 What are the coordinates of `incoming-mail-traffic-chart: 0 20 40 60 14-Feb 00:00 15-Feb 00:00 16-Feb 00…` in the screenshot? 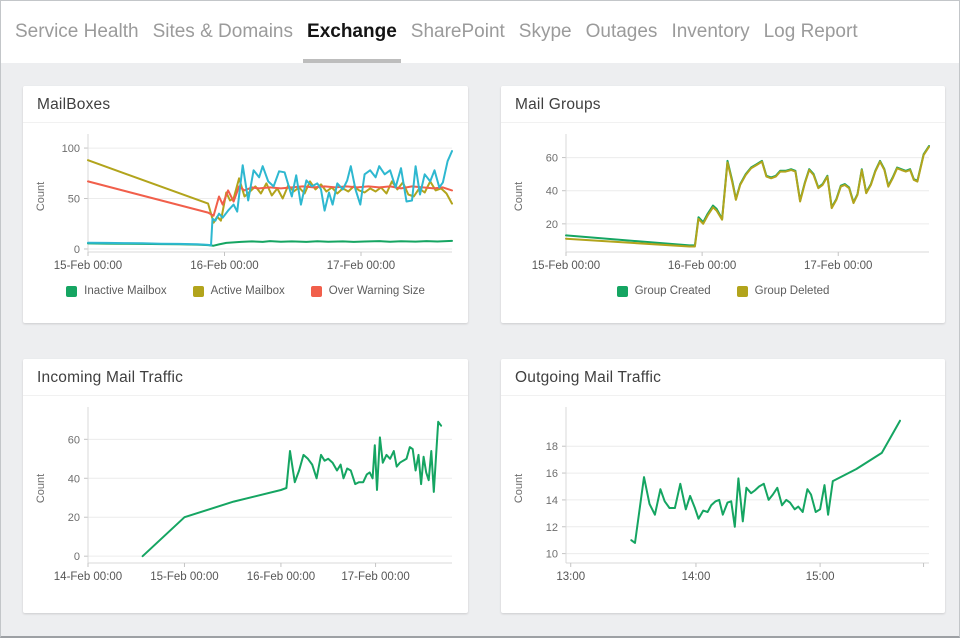 It's located at (243, 495).